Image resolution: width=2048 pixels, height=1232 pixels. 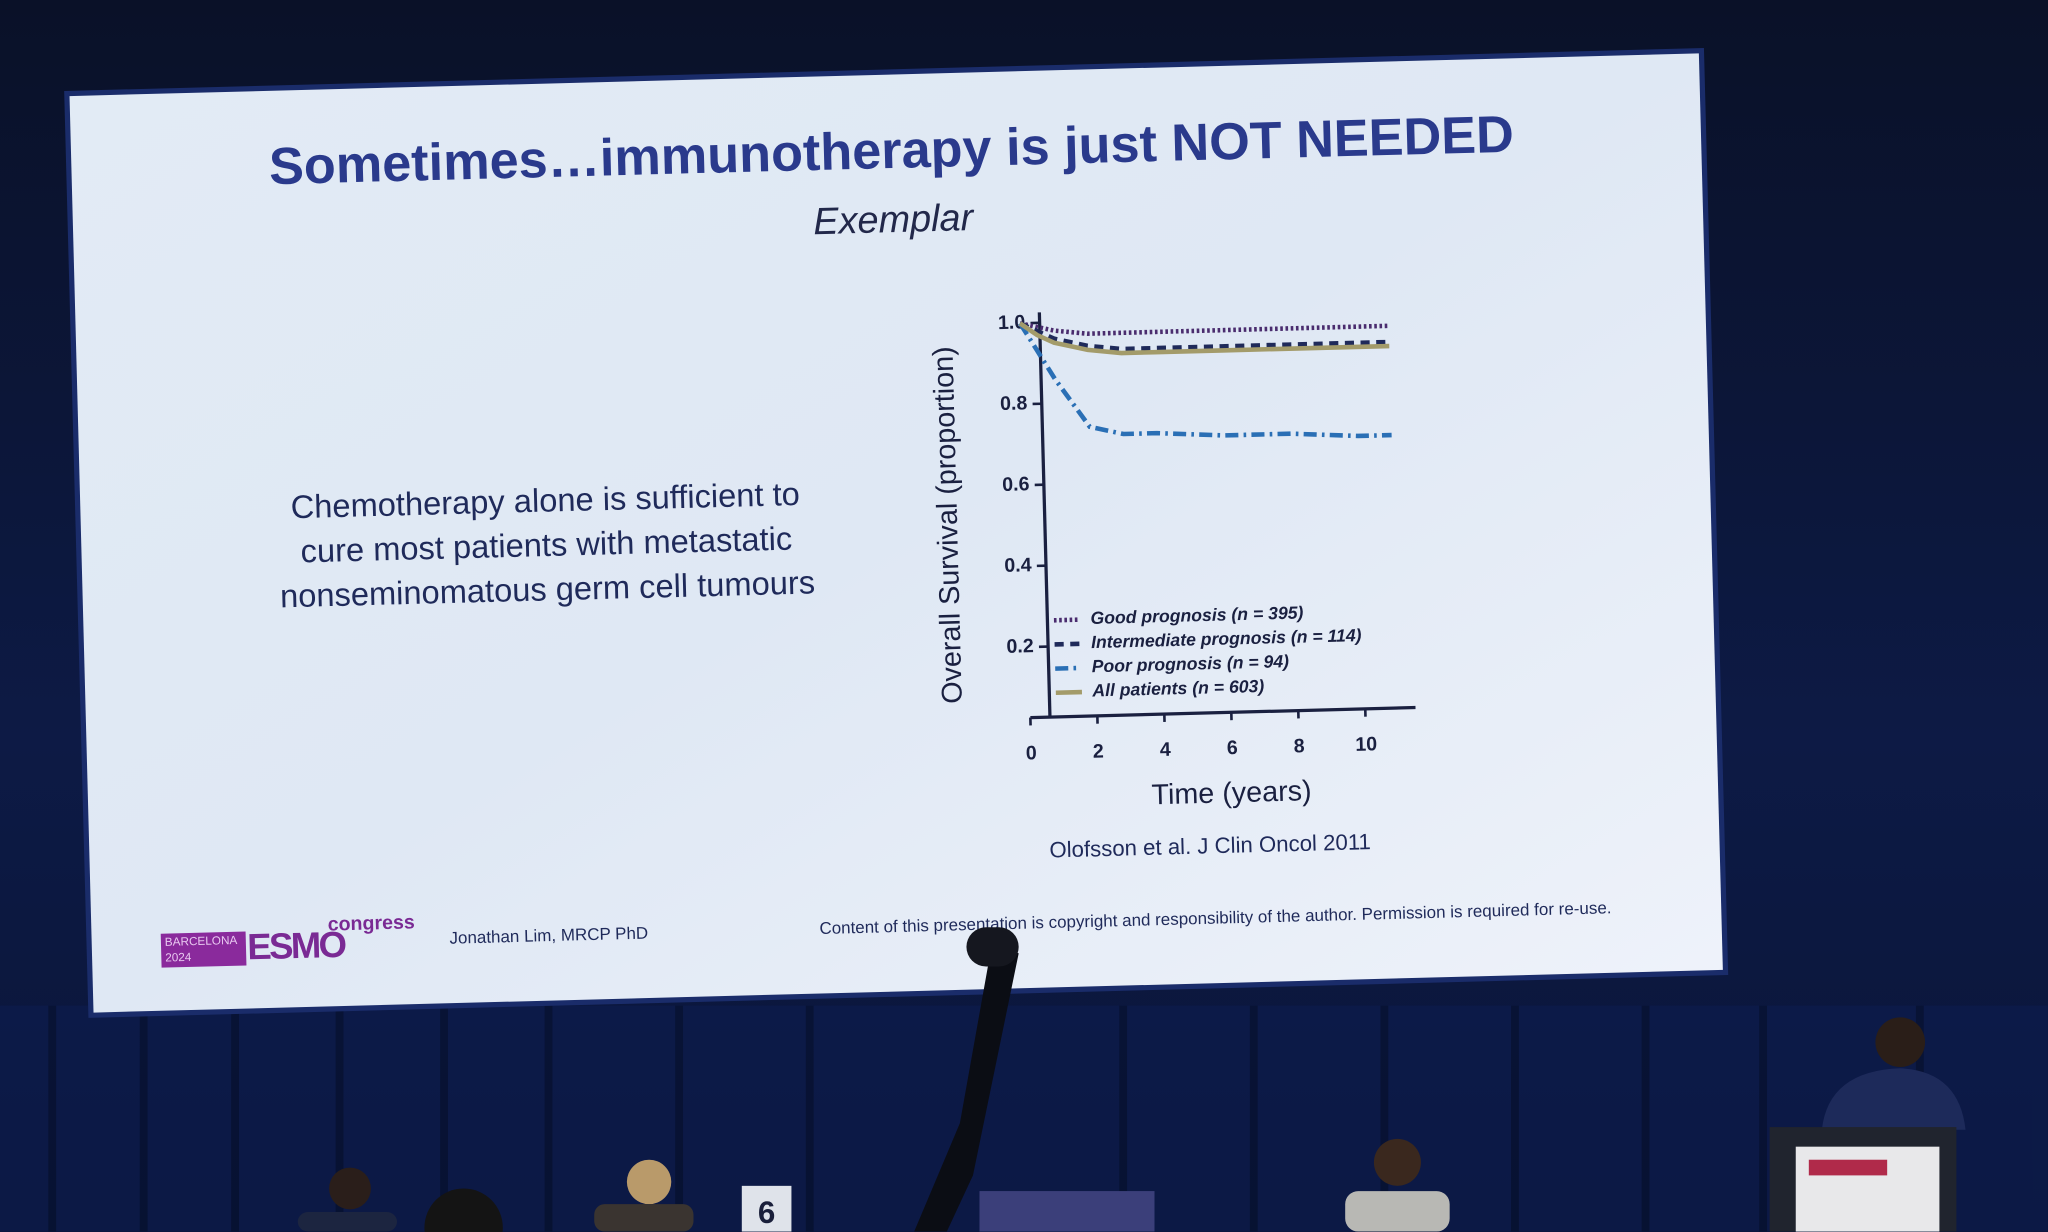 I want to click on y-tick-label: 1.0, so click(x=1012, y=322).